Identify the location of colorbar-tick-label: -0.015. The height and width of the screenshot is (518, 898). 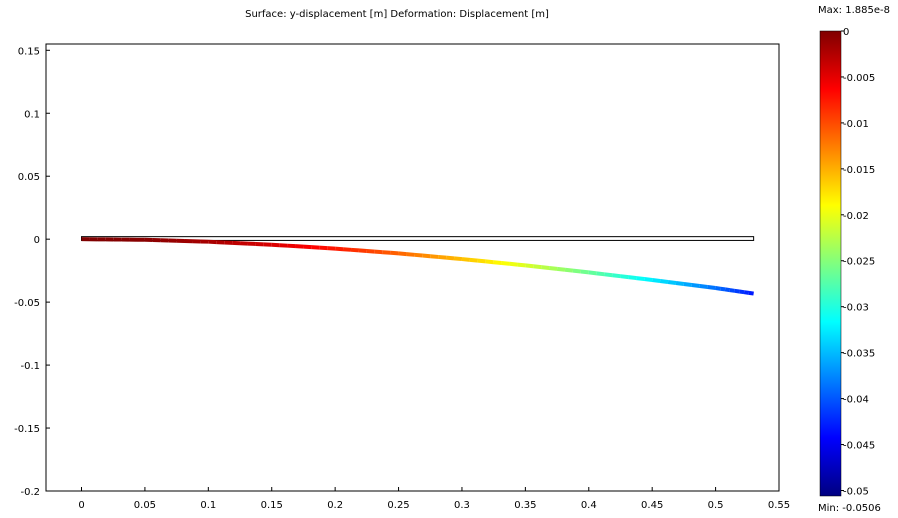
(859, 170).